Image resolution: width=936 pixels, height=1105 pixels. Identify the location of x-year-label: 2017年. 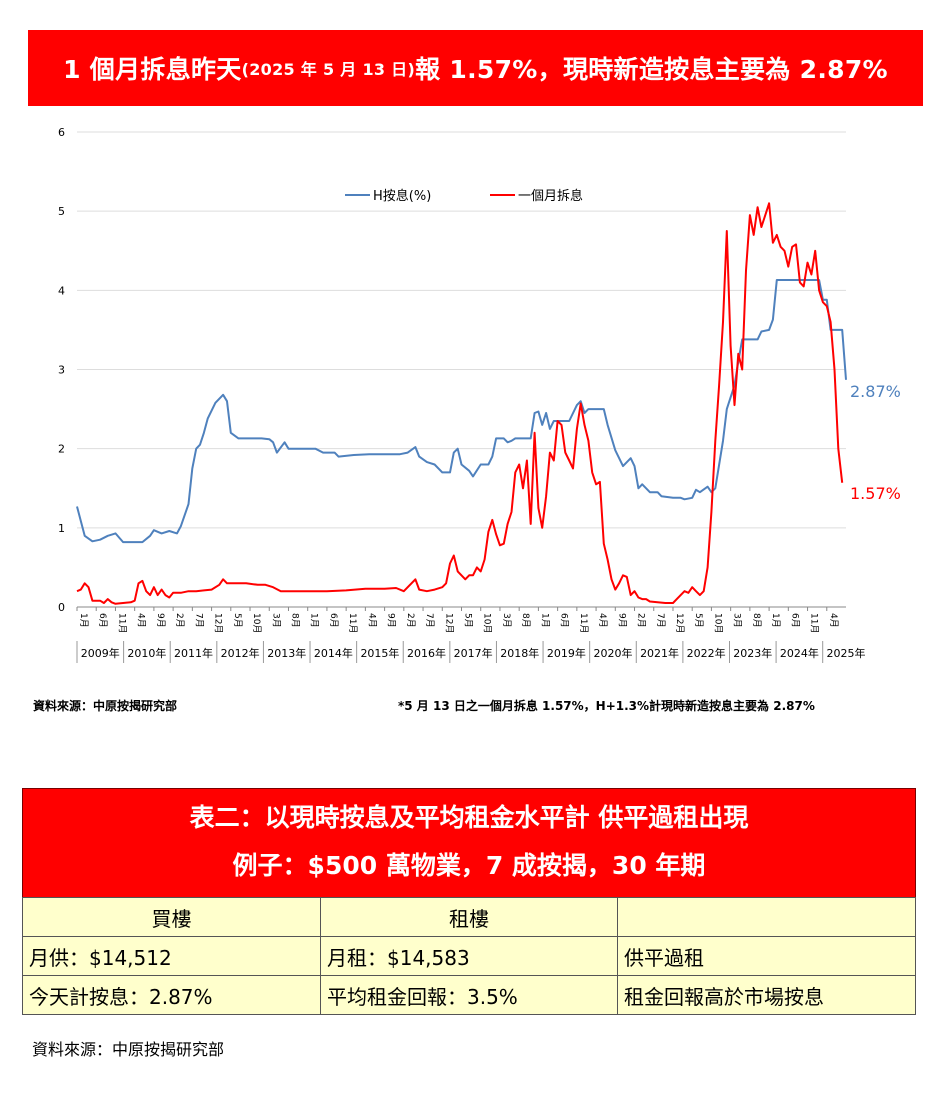
(473, 653).